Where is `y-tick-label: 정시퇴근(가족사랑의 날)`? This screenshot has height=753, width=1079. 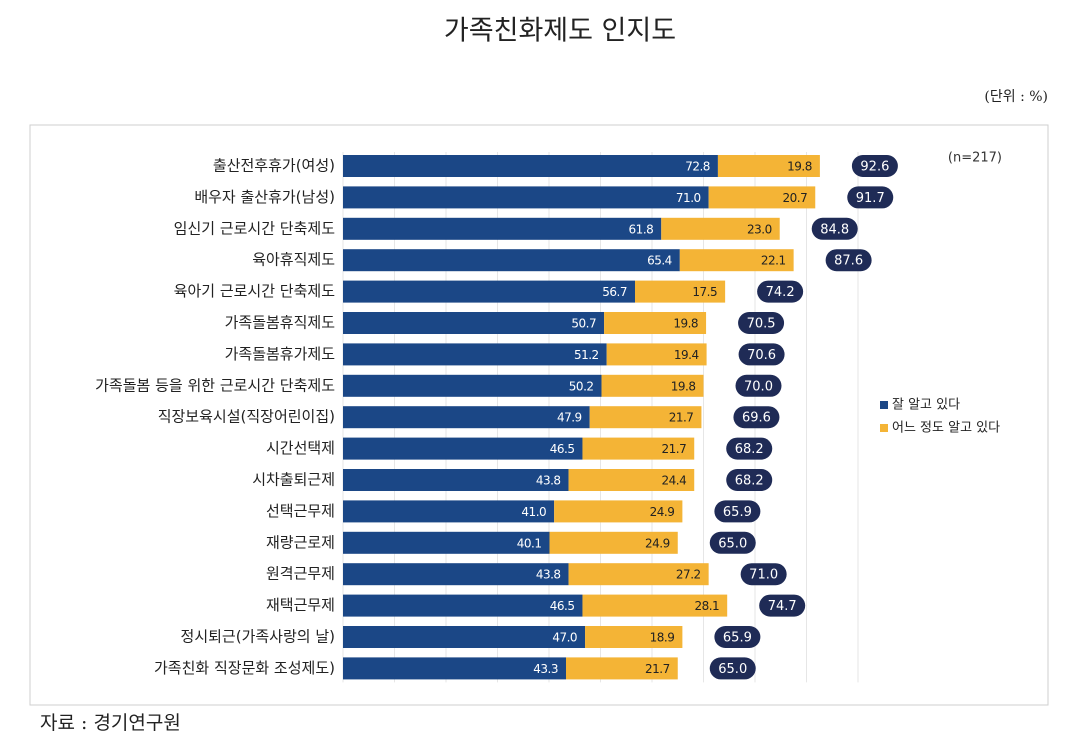
y-tick-label: 정시퇴근(가족사랑의 날) is located at coordinates (258, 637).